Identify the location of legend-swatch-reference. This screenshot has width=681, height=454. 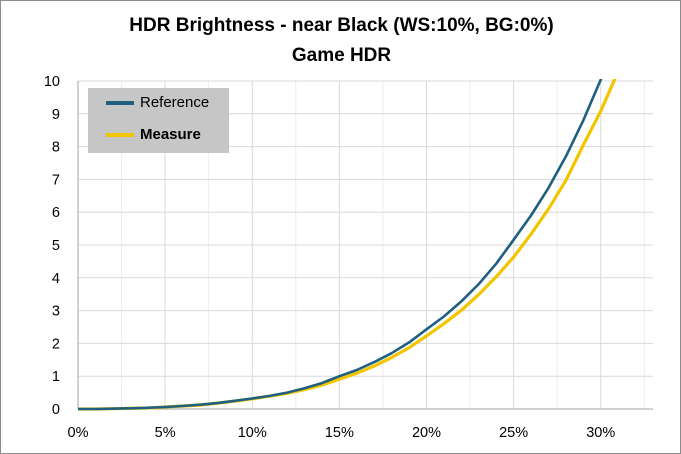
(120, 102).